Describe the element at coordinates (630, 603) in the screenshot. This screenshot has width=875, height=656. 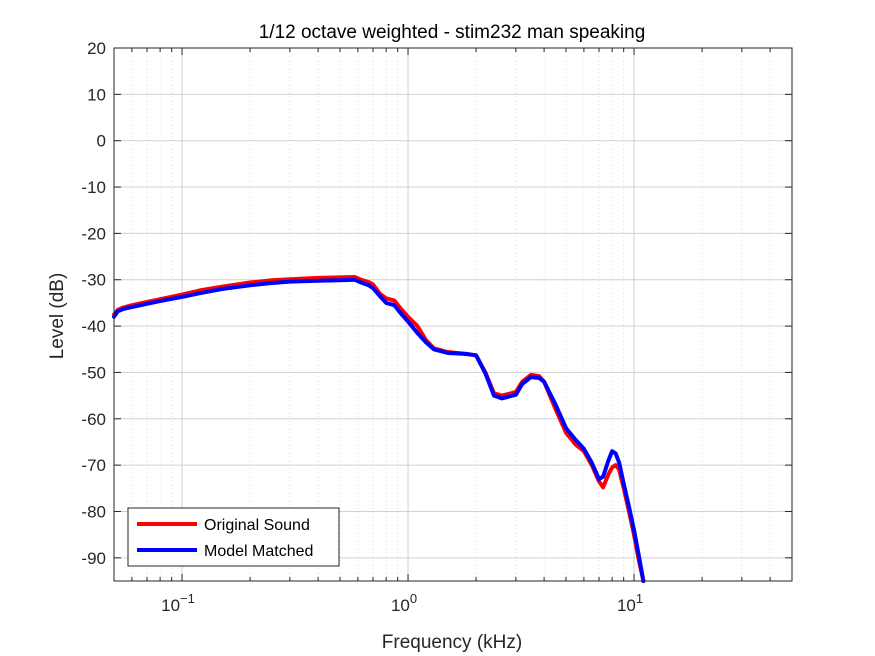
I see `x-tick-label: 10¹` at that location.